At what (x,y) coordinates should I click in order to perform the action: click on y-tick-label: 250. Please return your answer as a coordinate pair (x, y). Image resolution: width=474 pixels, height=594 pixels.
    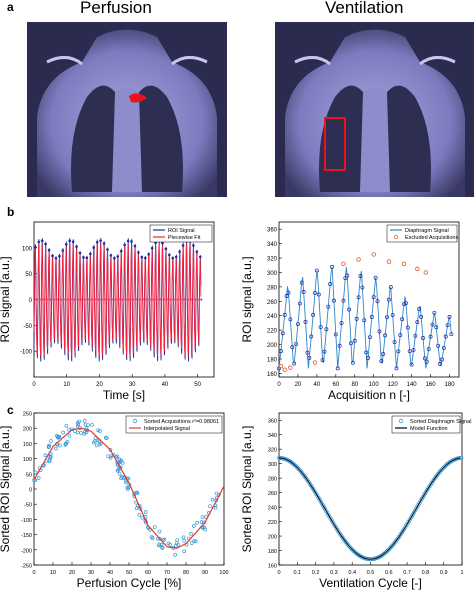
    Looking at the image, I should click on (27, 415).